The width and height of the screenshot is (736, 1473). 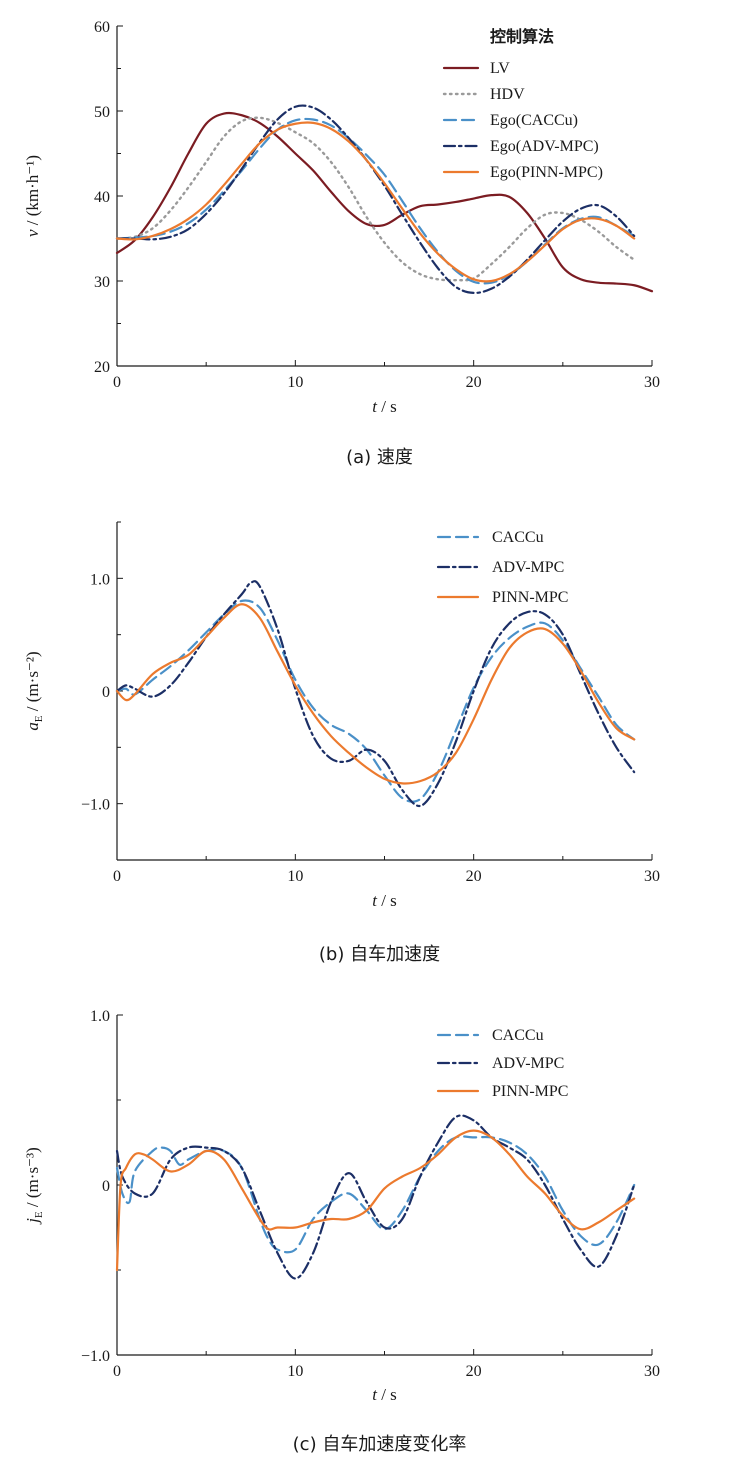 What do you see at coordinates (102, 27) in the screenshot?
I see `y-tick-label: 60` at bounding box center [102, 27].